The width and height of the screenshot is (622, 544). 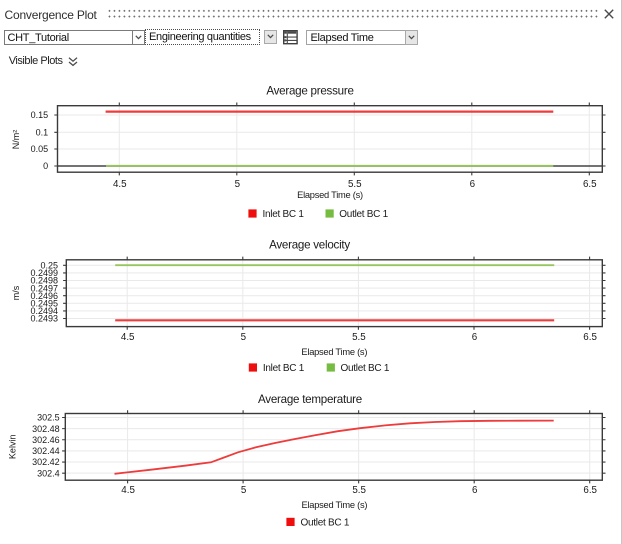 I want to click on svg-text: Kelvin, so click(x=13, y=447).